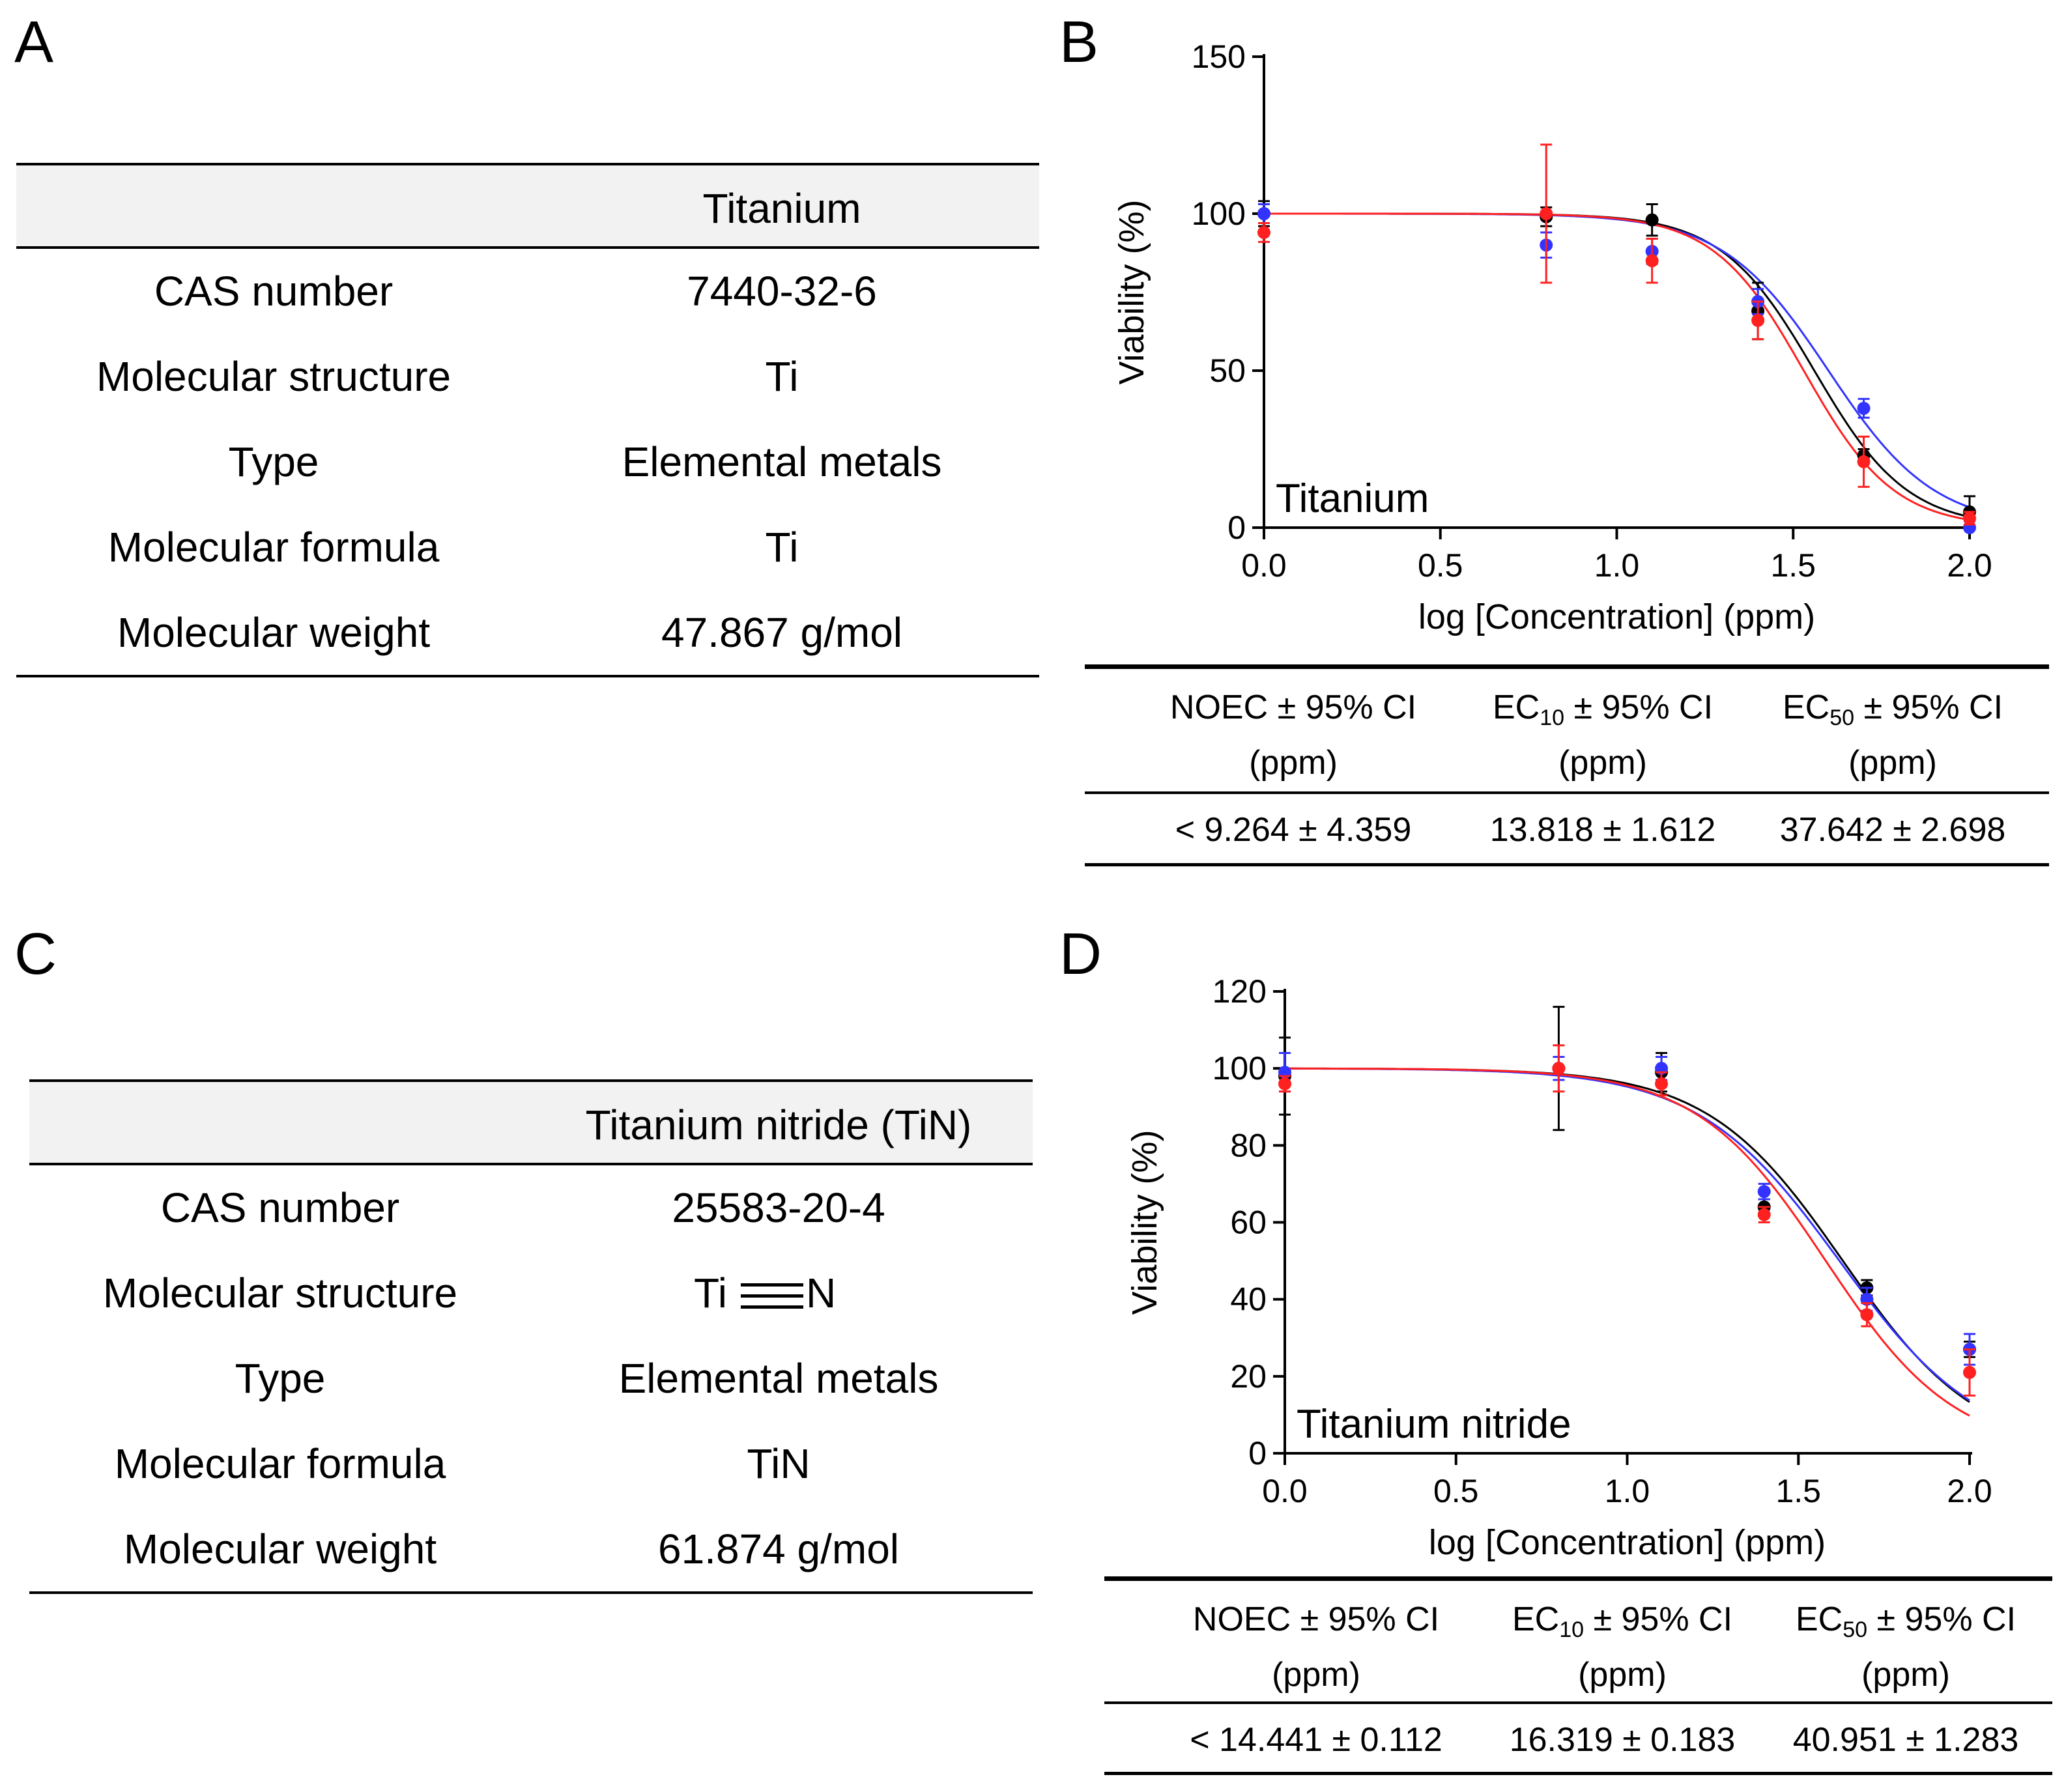  I want to click on stats-value-noec: < 14.441 ± 0.112, so click(1316, 1740).